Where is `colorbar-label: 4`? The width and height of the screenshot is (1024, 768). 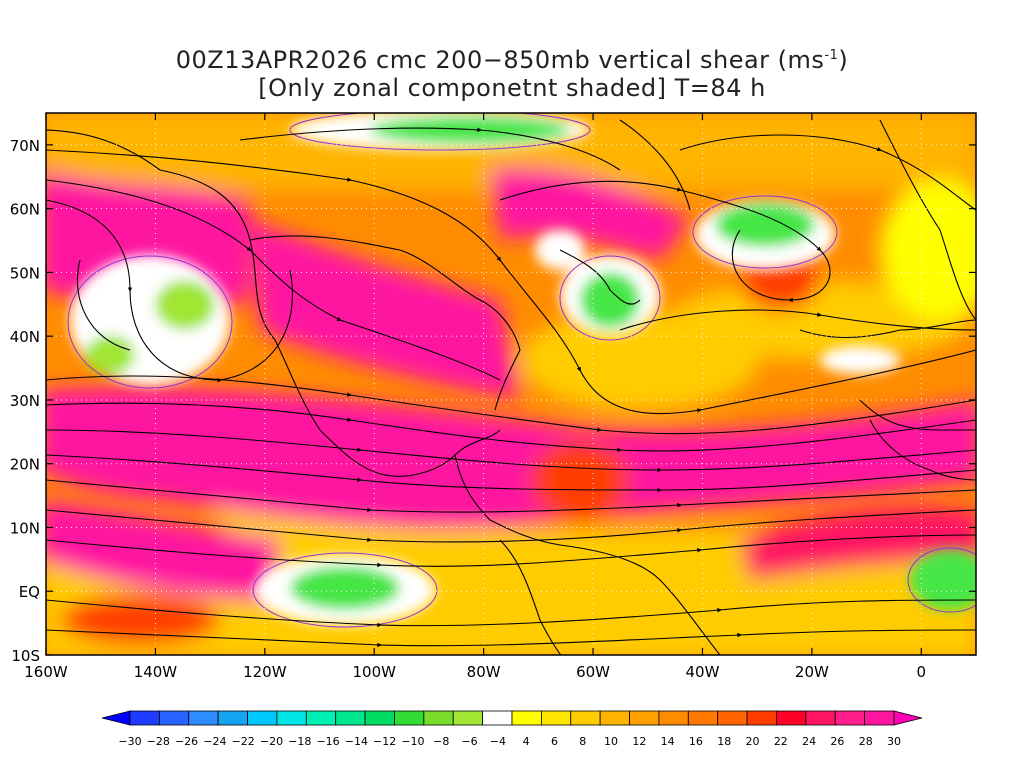
colorbar-label: 4 is located at coordinates (526, 741).